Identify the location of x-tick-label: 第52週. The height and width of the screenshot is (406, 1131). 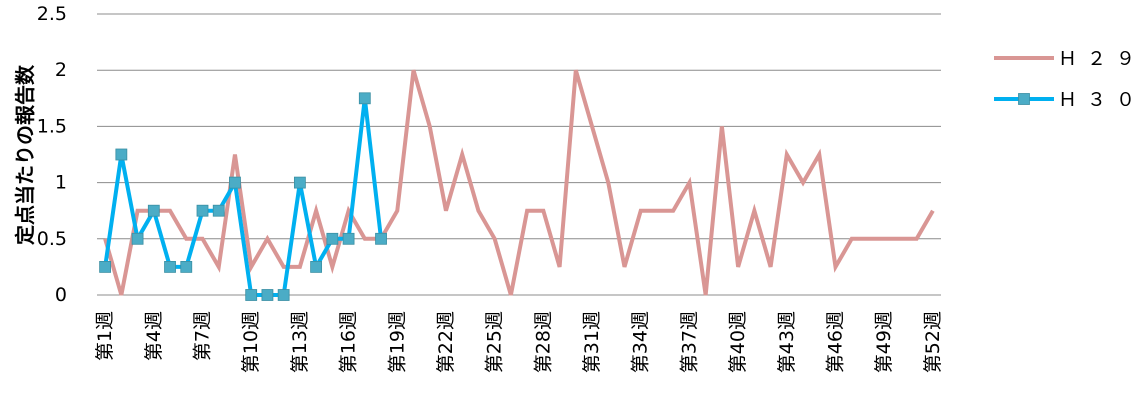
(933, 342).